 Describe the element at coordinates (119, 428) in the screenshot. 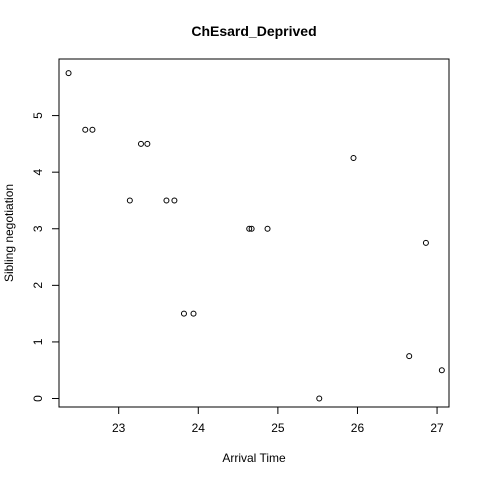

I see `x-tick-label: 23` at that location.